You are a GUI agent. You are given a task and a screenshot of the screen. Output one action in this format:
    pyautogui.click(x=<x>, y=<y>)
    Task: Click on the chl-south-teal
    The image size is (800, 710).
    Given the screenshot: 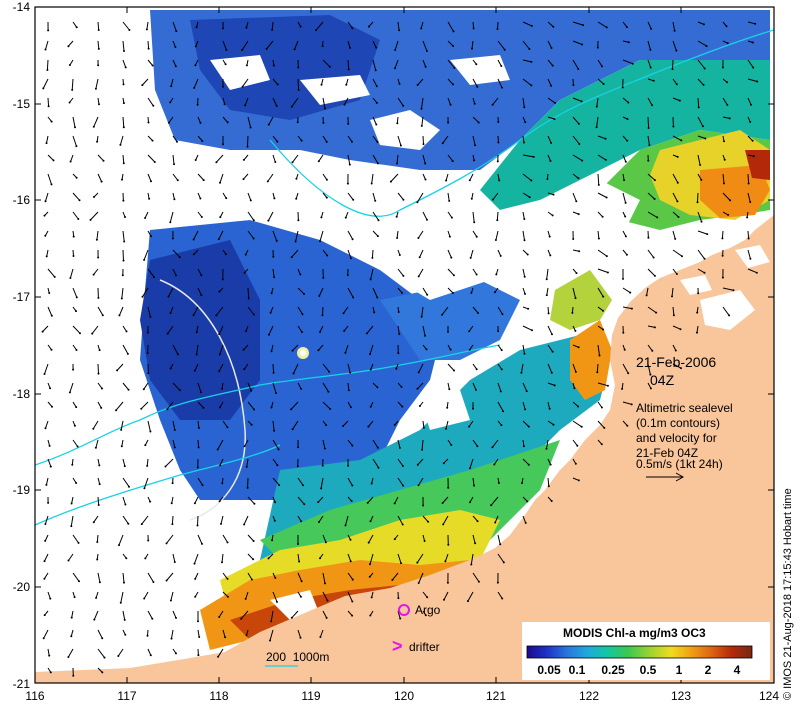 What is the action you would take?
    pyautogui.click(x=435, y=445)
    